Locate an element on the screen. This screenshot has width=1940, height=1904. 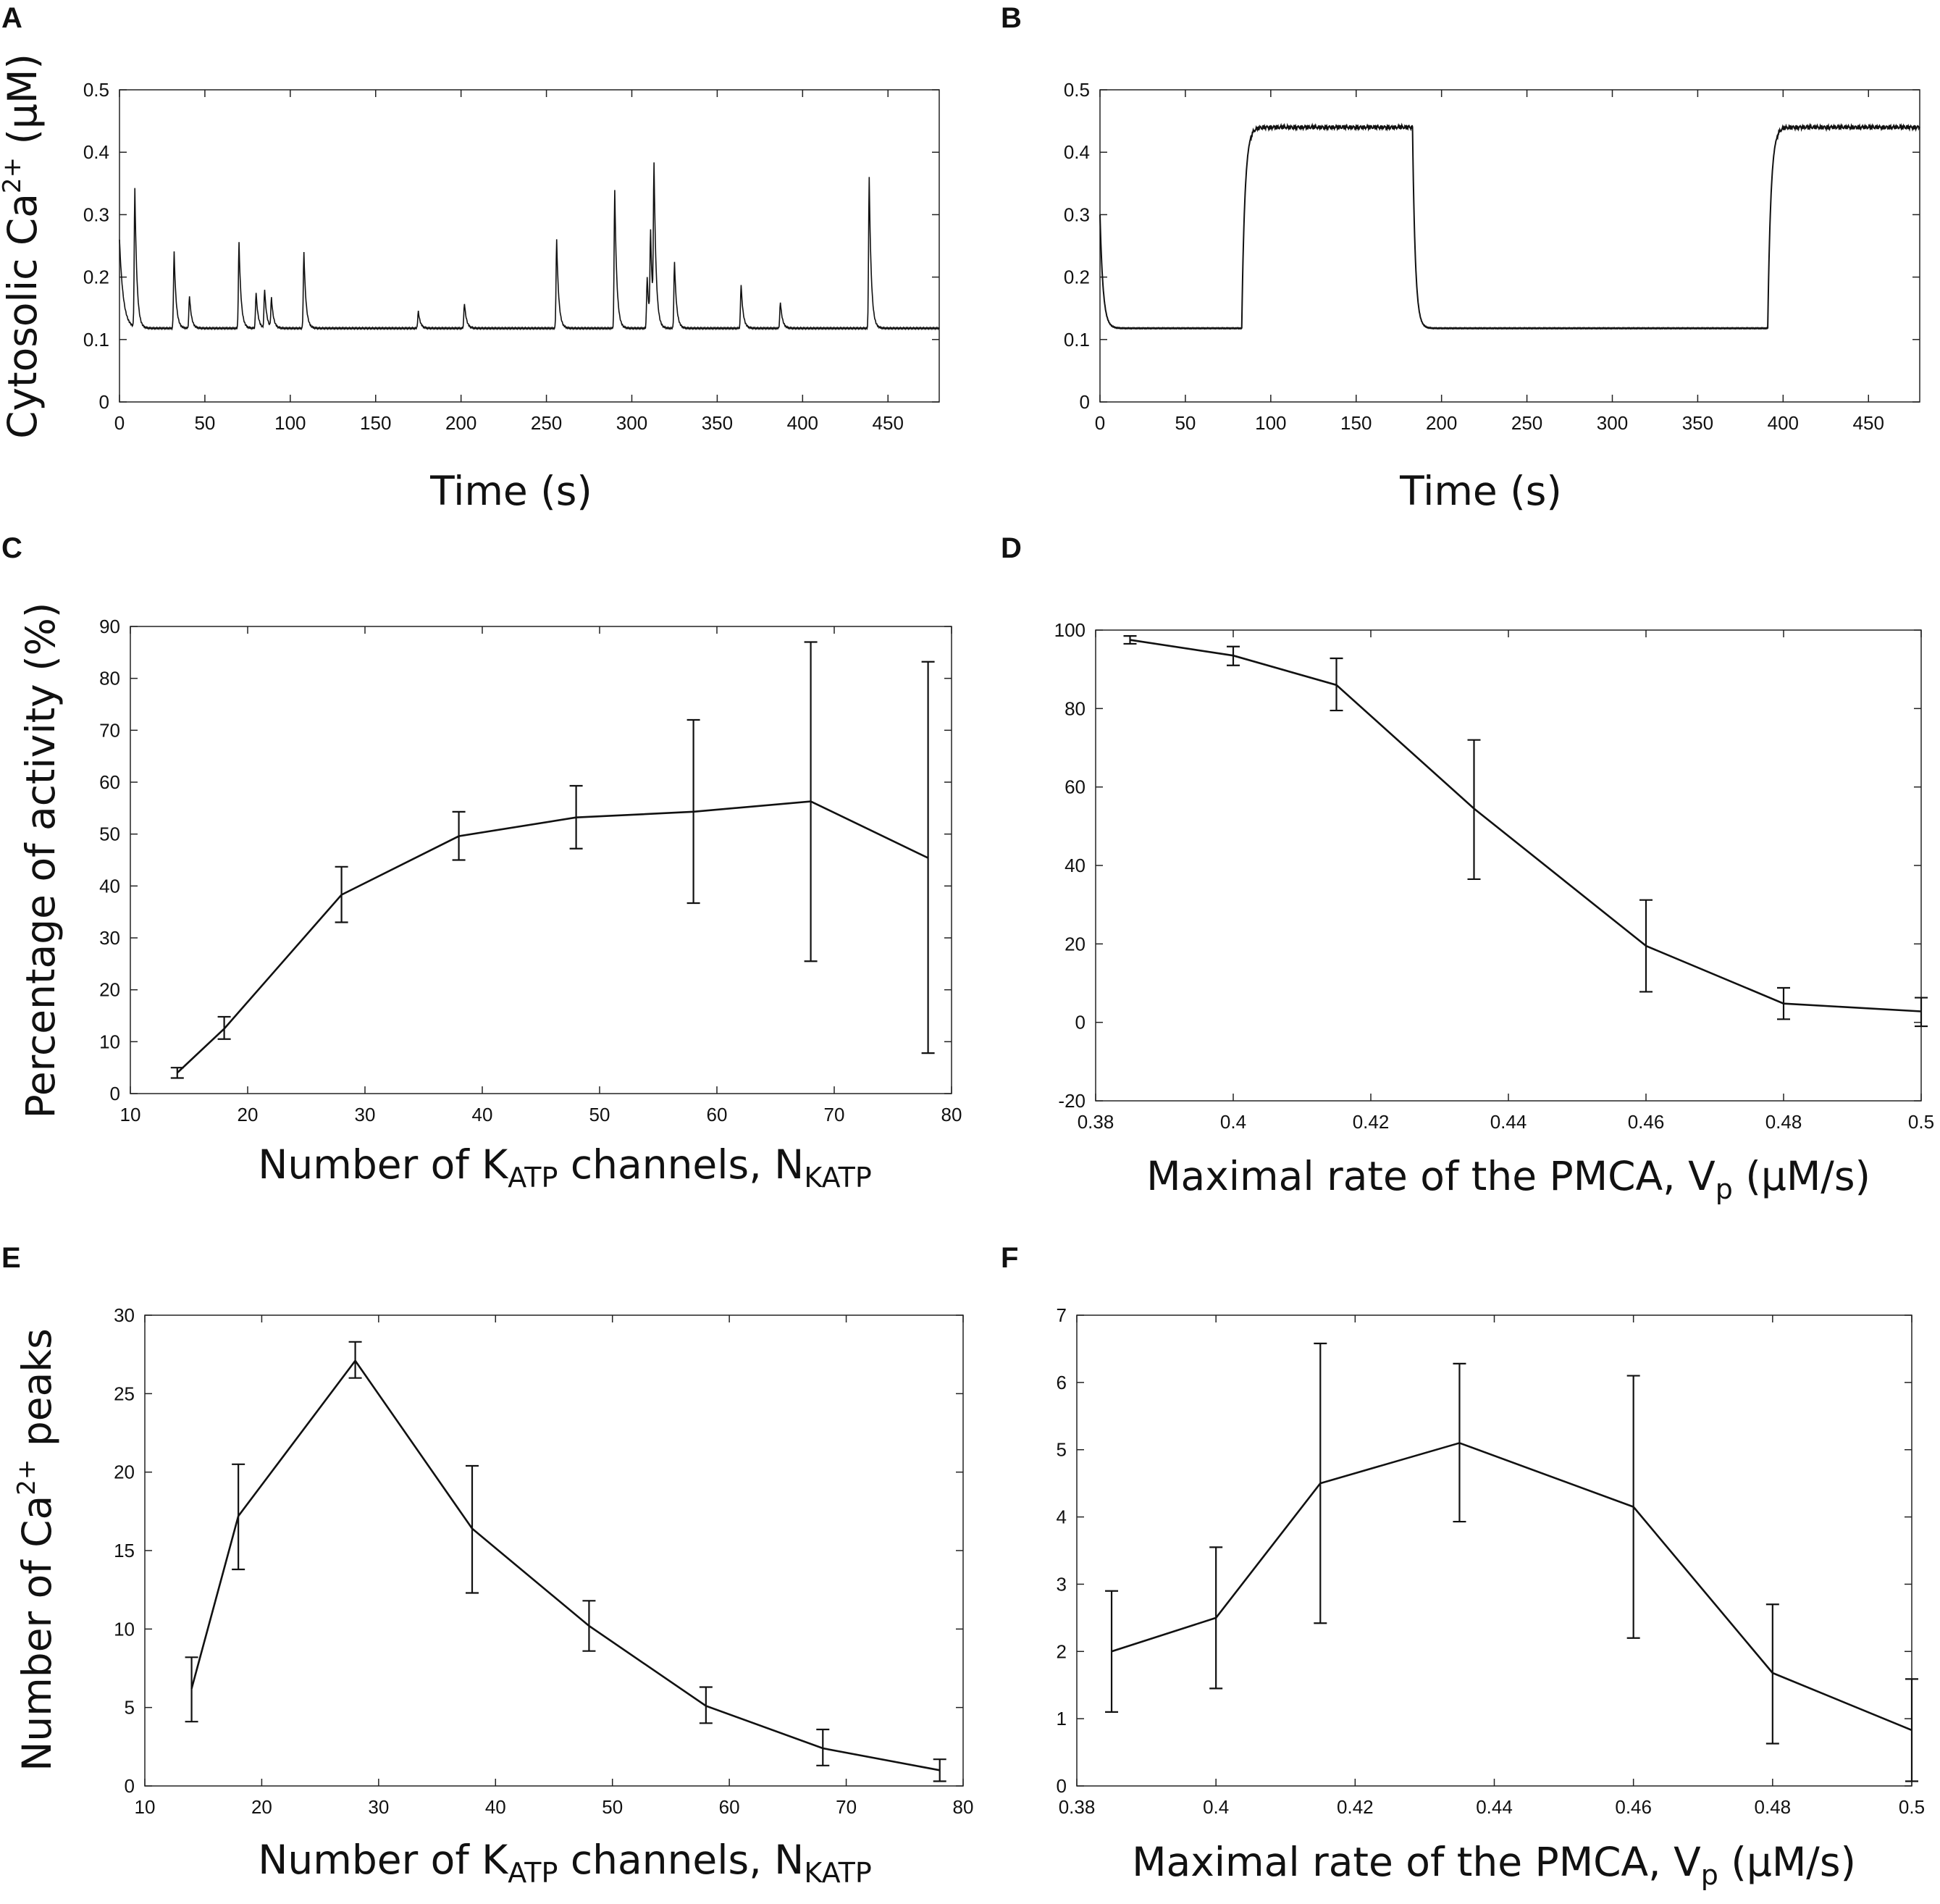
panel-b-x-tick-label: 0 is located at coordinates (1100, 423).